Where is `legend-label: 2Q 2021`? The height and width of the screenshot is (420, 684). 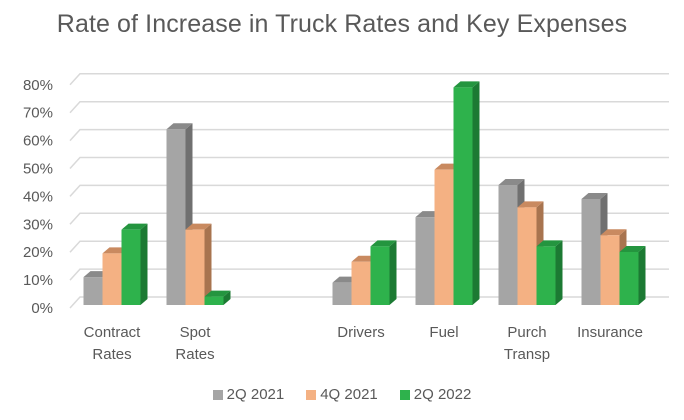 legend-label: 2Q 2021 is located at coordinates (255, 394).